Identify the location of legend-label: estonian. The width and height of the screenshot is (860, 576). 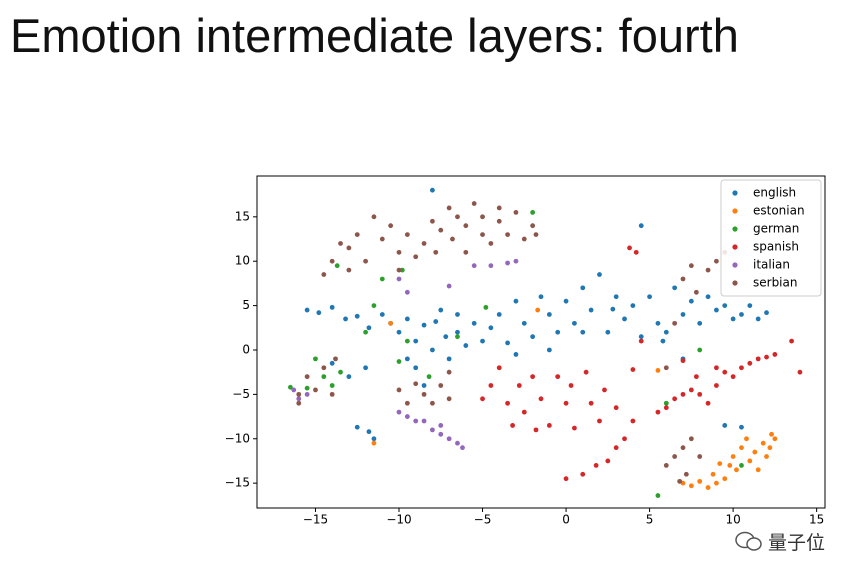
(779, 211).